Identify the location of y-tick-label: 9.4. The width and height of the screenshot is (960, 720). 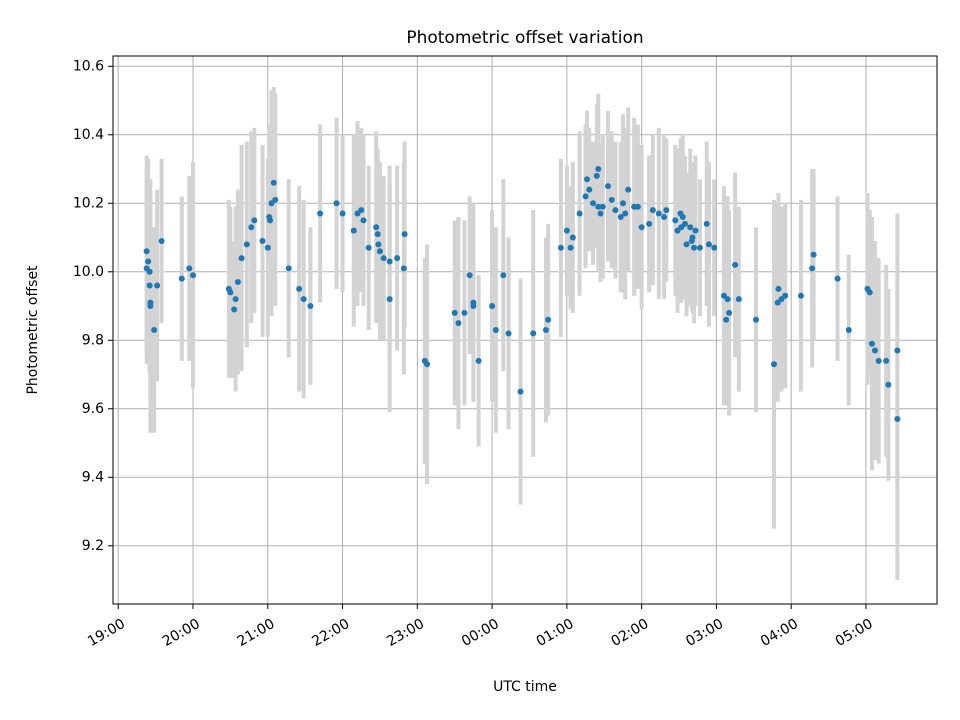
(93, 477).